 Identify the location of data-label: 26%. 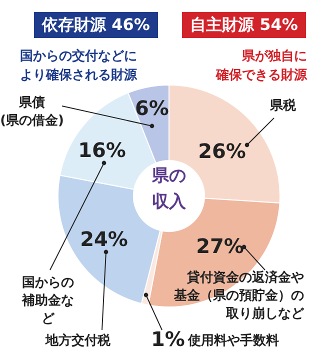
(222, 151).